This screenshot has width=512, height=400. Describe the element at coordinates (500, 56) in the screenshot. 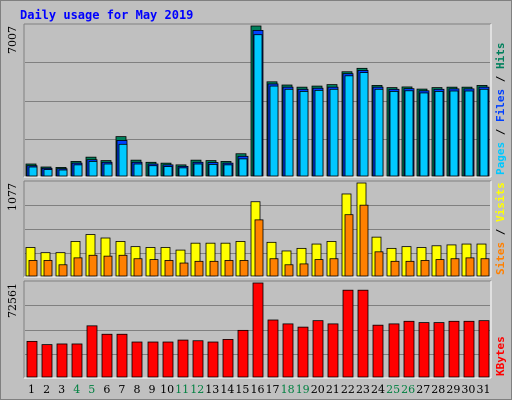

I see `legend-hits: Hits` at that location.